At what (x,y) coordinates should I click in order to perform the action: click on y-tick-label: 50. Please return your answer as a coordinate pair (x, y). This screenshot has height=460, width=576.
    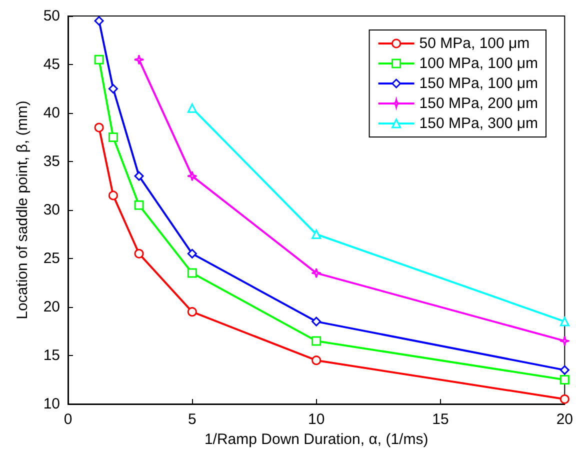
    Looking at the image, I should click on (51, 16).